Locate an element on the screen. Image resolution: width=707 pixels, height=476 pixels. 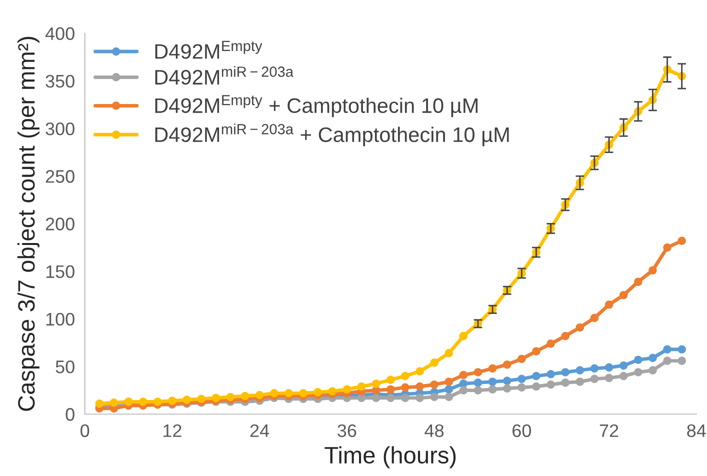
y-tick-label: 250 is located at coordinates (60, 176).